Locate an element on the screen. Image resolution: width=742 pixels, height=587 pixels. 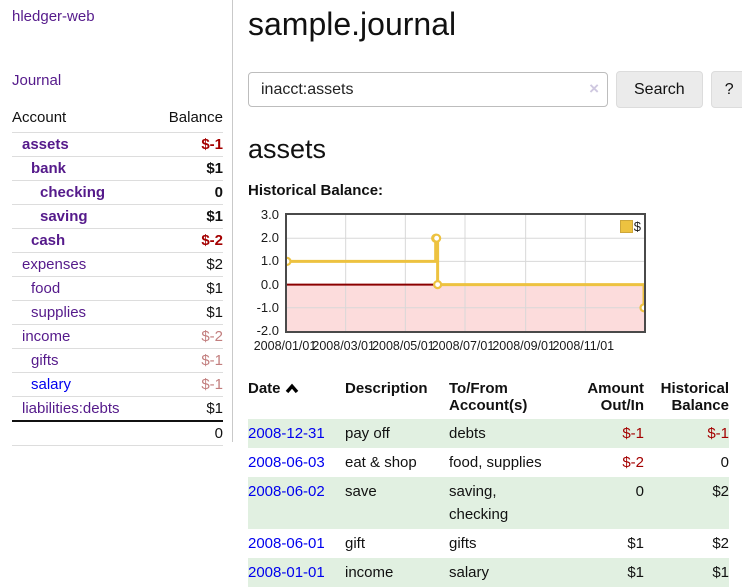
account-link-saving: saving is located at coordinates (64, 216).